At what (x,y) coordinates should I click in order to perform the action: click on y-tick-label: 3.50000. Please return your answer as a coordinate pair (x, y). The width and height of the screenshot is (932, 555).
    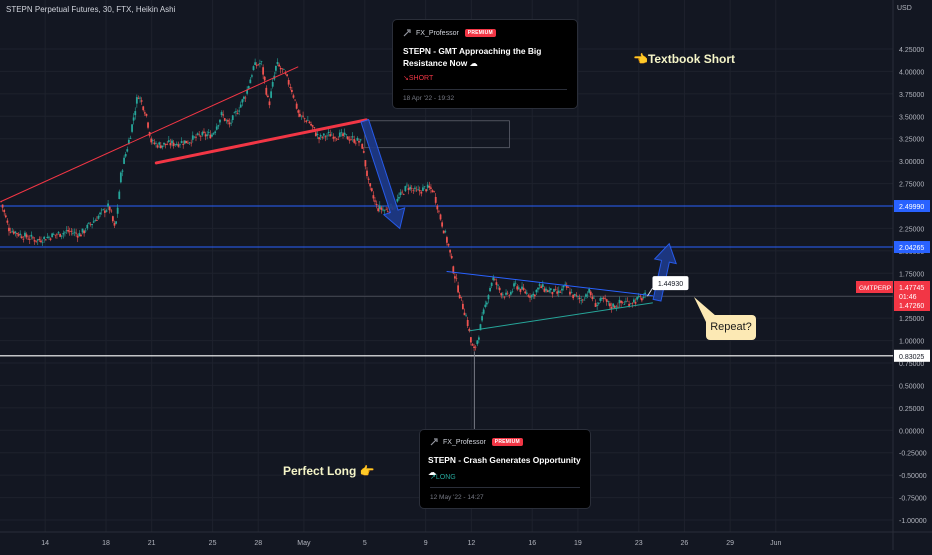
    Looking at the image, I should click on (911, 117).